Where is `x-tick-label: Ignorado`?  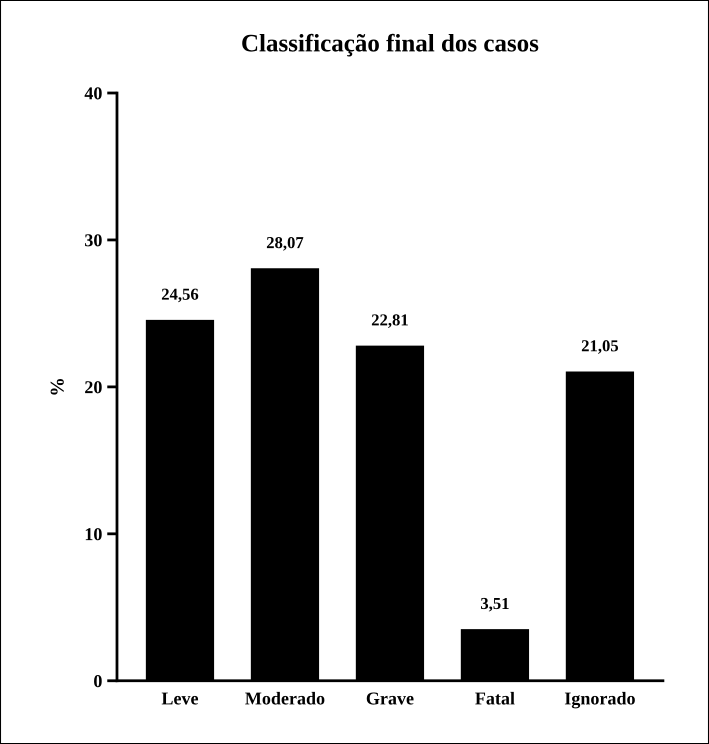 x-tick-label: Ignorado is located at coordinates (599, 700).